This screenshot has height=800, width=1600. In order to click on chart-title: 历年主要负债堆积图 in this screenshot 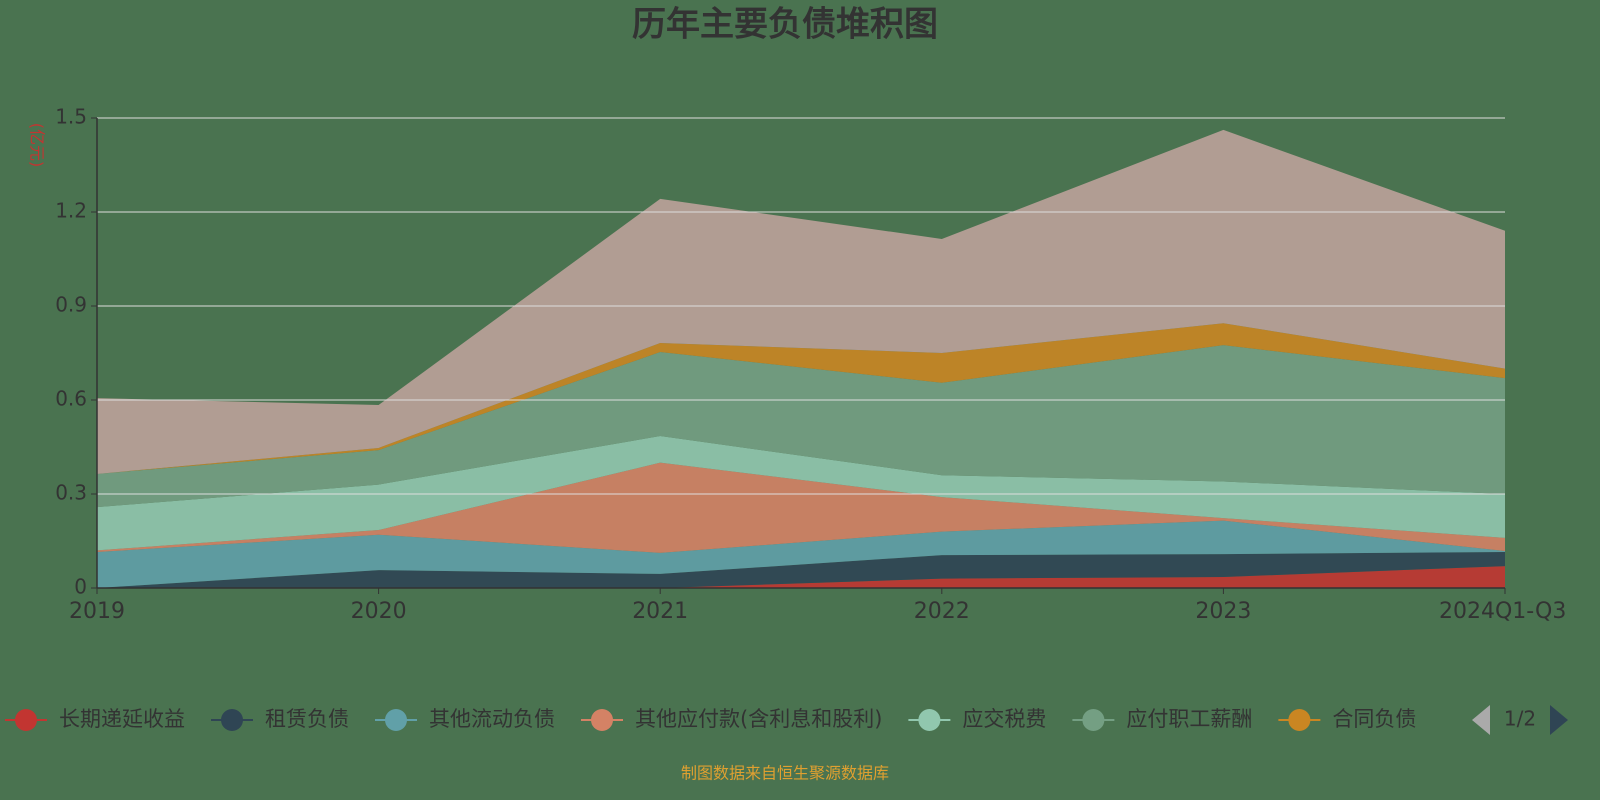, I will do `click(785, 25)`.